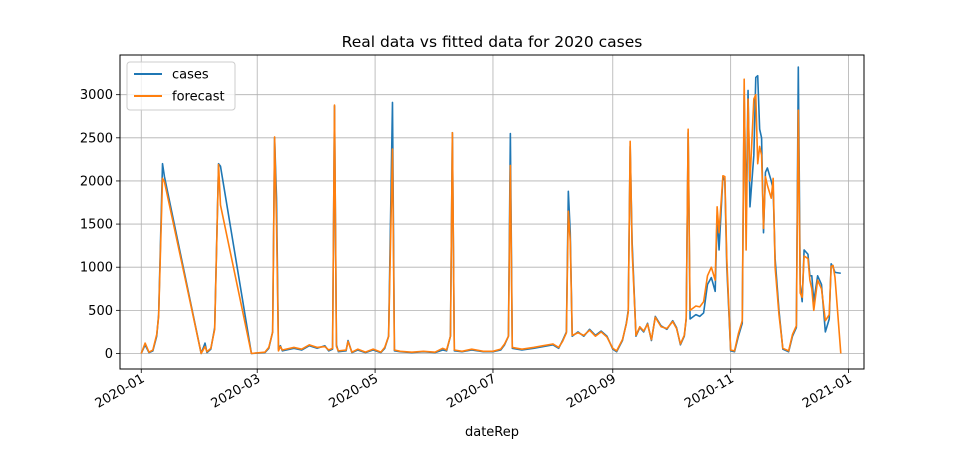 The image size is (960, 461). Describe the element at coordinates (96, 181) in the screenshot. I see `y-tick-label: 2000` at that location.